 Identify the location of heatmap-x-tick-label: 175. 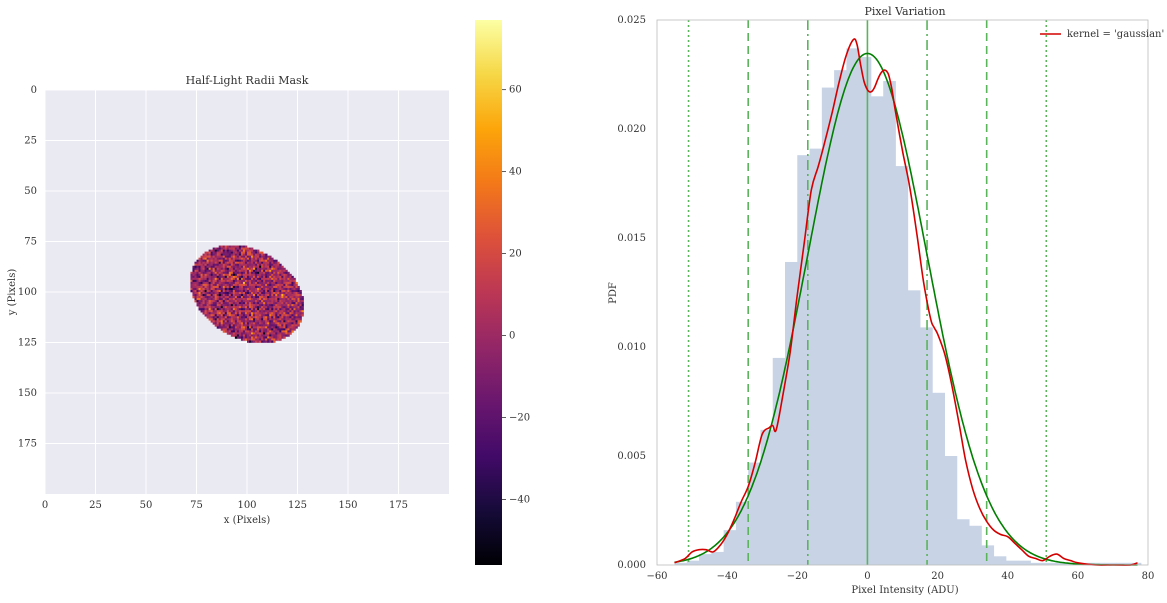
(398, 505).